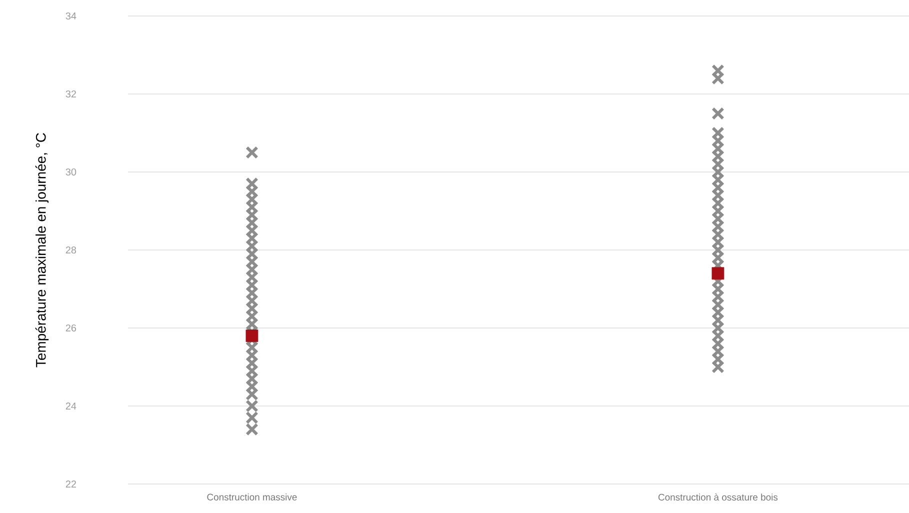 This screenshot has height=513, width=909. What do you see at coordinates (71, 94) in the screenshot?
I see `y-tick-label: 32` at bounding box center [71, 94].